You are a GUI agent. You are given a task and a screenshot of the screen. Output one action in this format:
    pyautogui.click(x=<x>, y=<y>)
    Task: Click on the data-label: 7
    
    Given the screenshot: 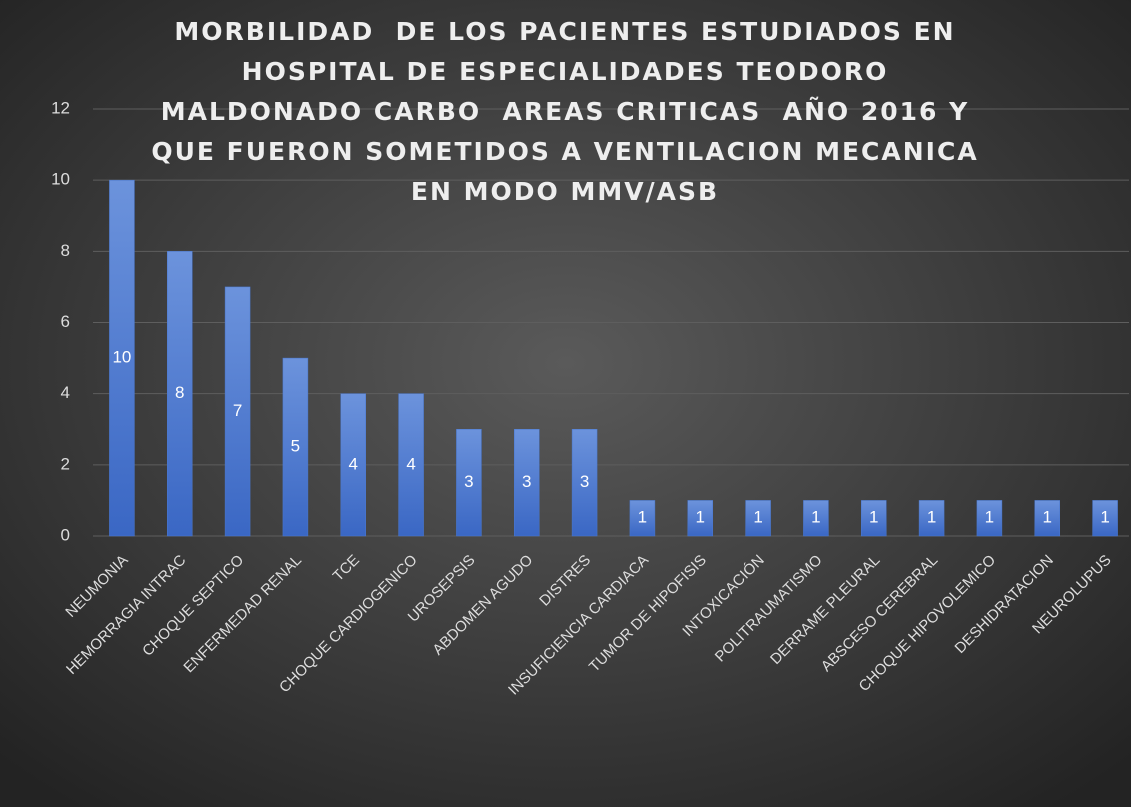 What is the action you would take?
    pyautogui.click(x=237, y=410)
    